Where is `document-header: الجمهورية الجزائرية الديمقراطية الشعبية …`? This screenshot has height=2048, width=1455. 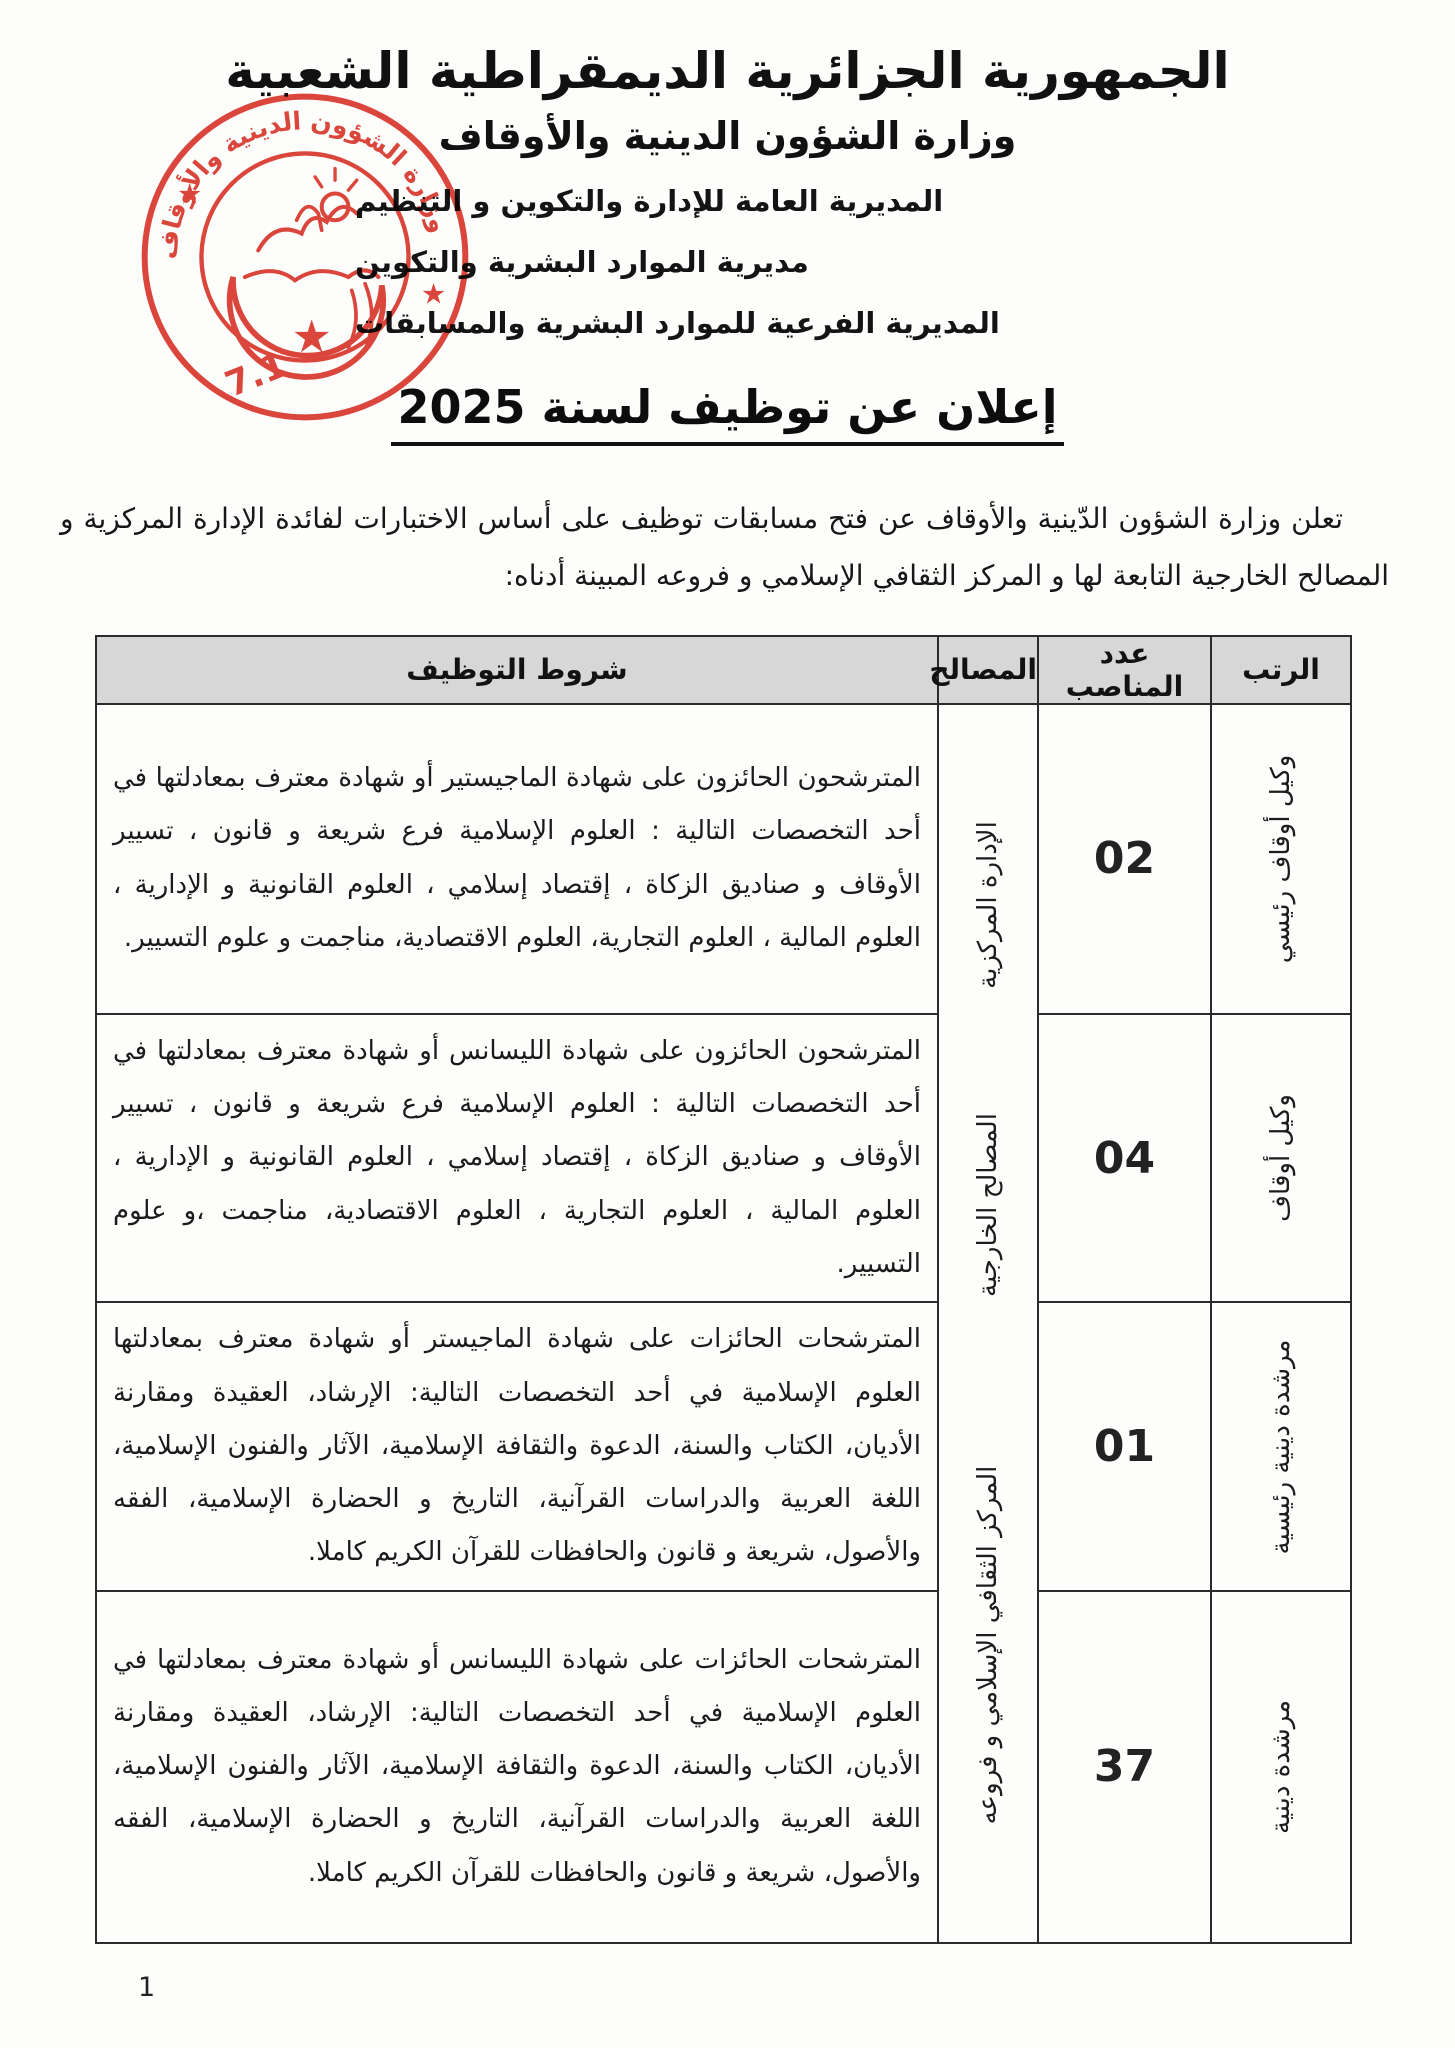
document-header: الجمهورية الجزائرية الديمقراطية الشعبية … is located at coordinates (727, 79).